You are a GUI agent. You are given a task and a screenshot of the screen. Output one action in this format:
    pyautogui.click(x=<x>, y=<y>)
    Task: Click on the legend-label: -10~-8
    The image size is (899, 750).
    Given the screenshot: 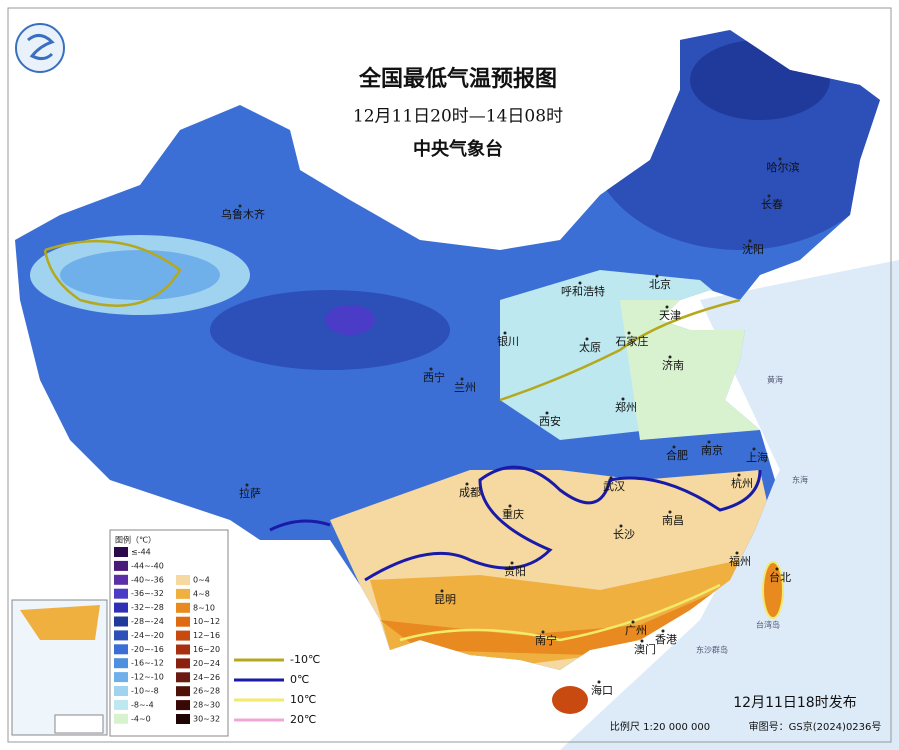 What is the action you would take?
    pyautogui.click(x=145, y=691)
    